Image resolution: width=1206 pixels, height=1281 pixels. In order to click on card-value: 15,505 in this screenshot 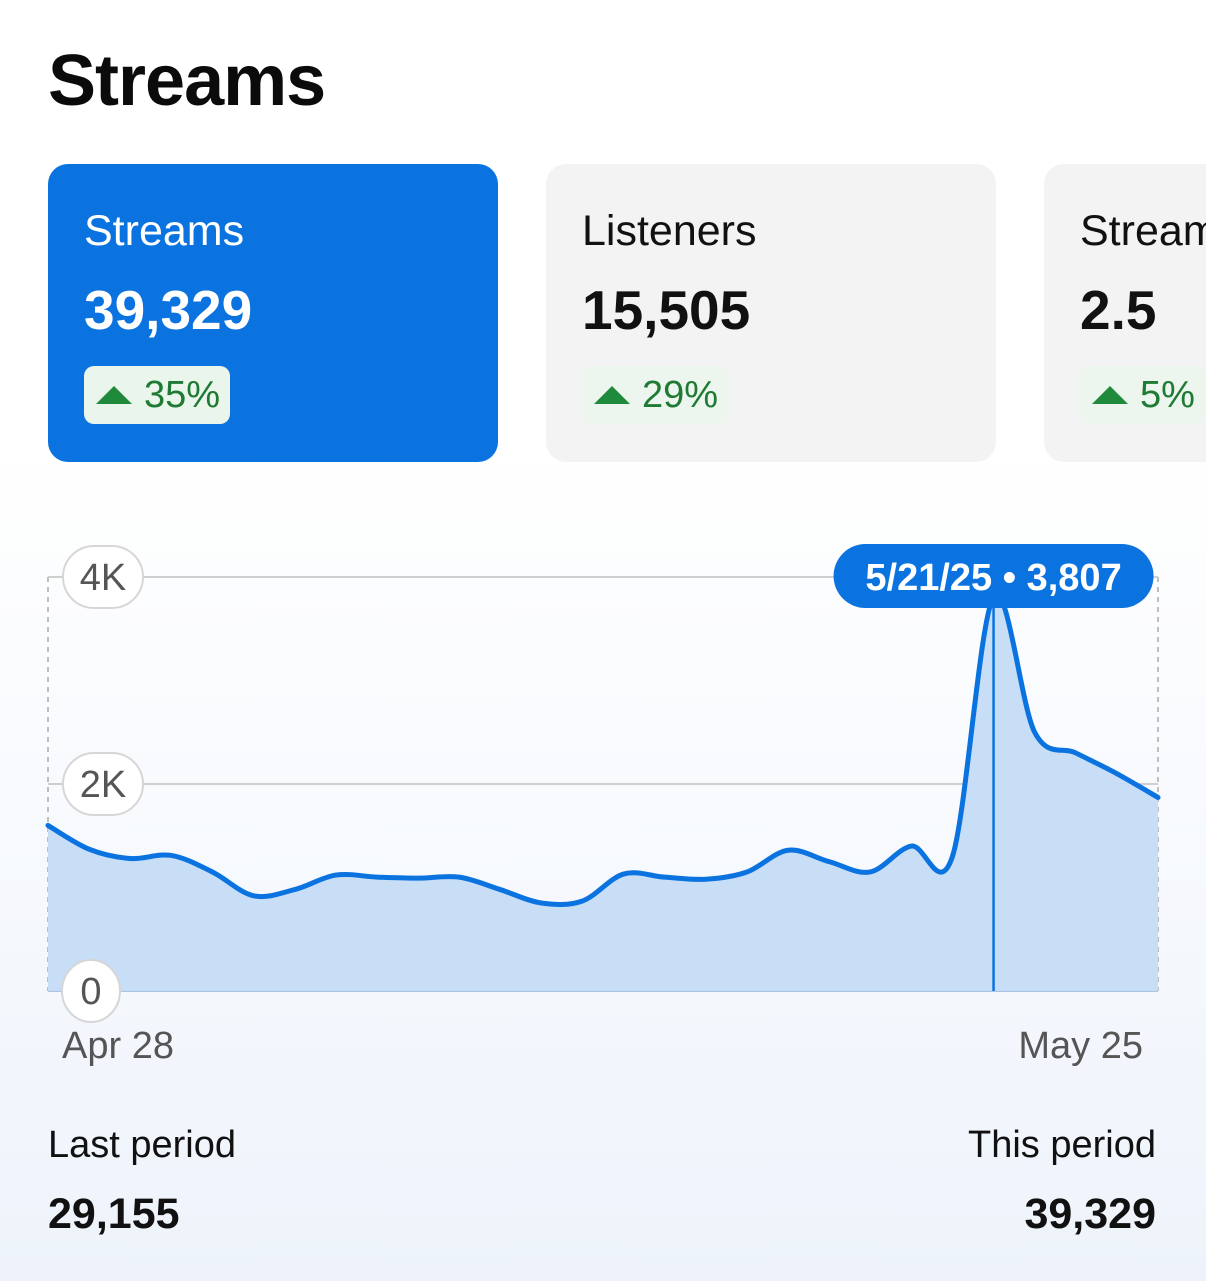, I will do `click(666, 310)`.